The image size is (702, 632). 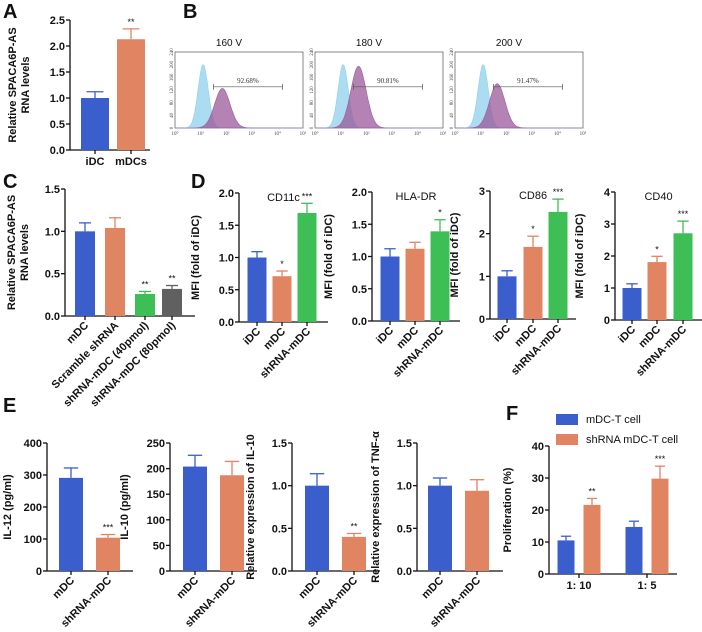 What do you see at coordinates (538, 543) in the screenshot?
I see `y-tick-label: 10` at bounding box center [538, 543].